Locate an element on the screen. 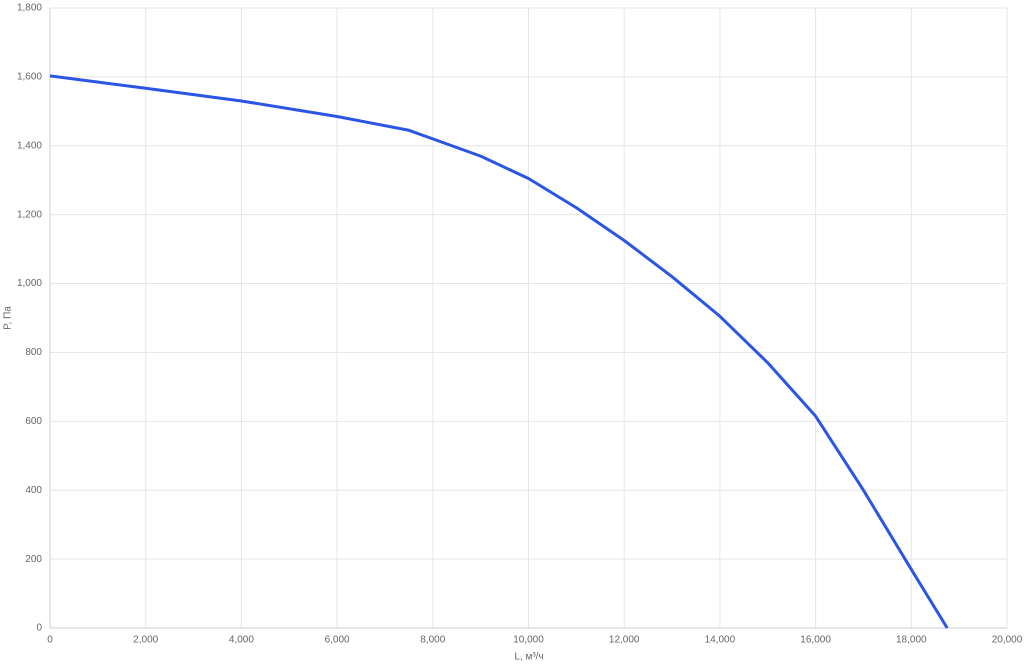 This screenshot has width=1024, height=666. x-tick-label: 12,000 is located at coordinates (624, 640).